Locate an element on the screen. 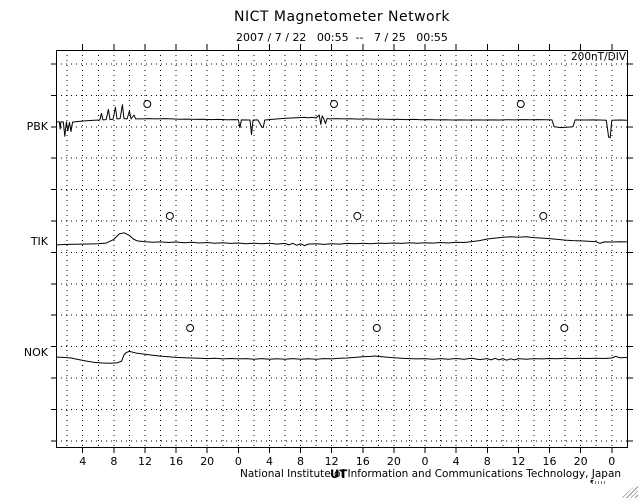  micro-text is located at coordinates (599, 482).